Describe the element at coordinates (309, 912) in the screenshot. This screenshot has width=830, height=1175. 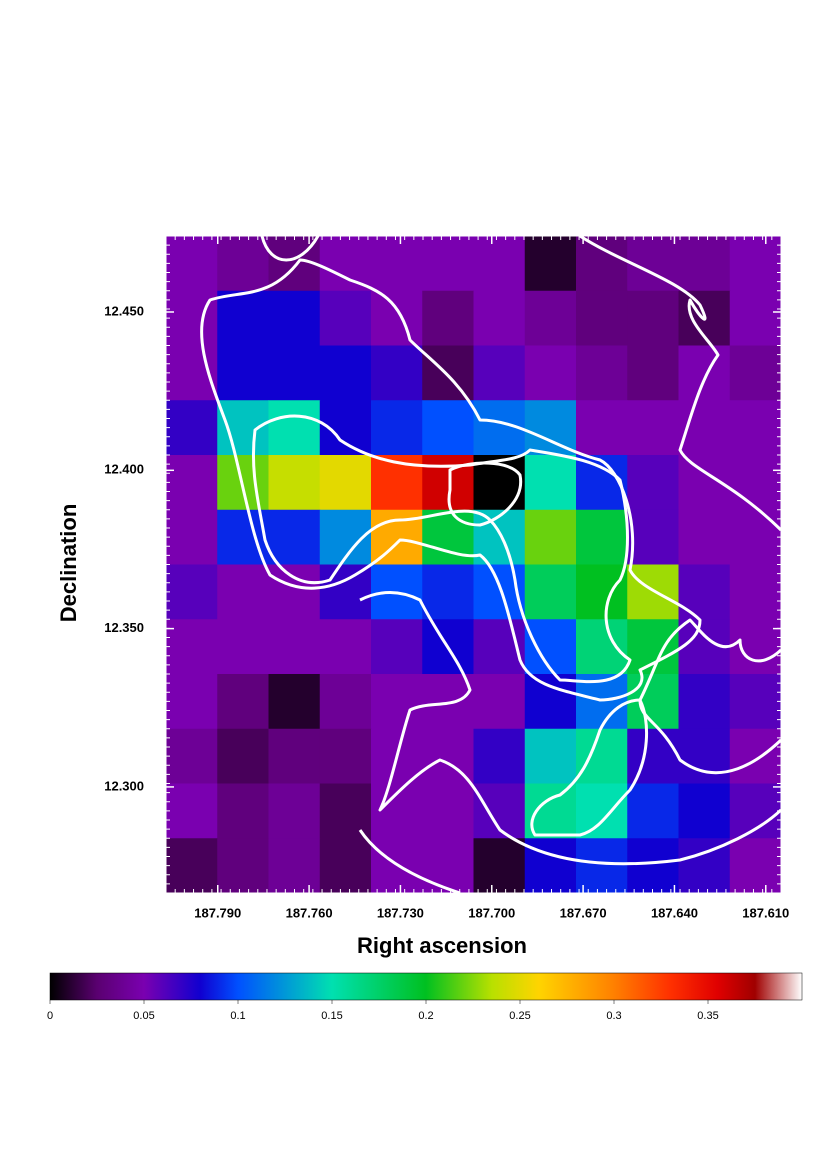
I see `x-tick-label: 187.760` at that location.